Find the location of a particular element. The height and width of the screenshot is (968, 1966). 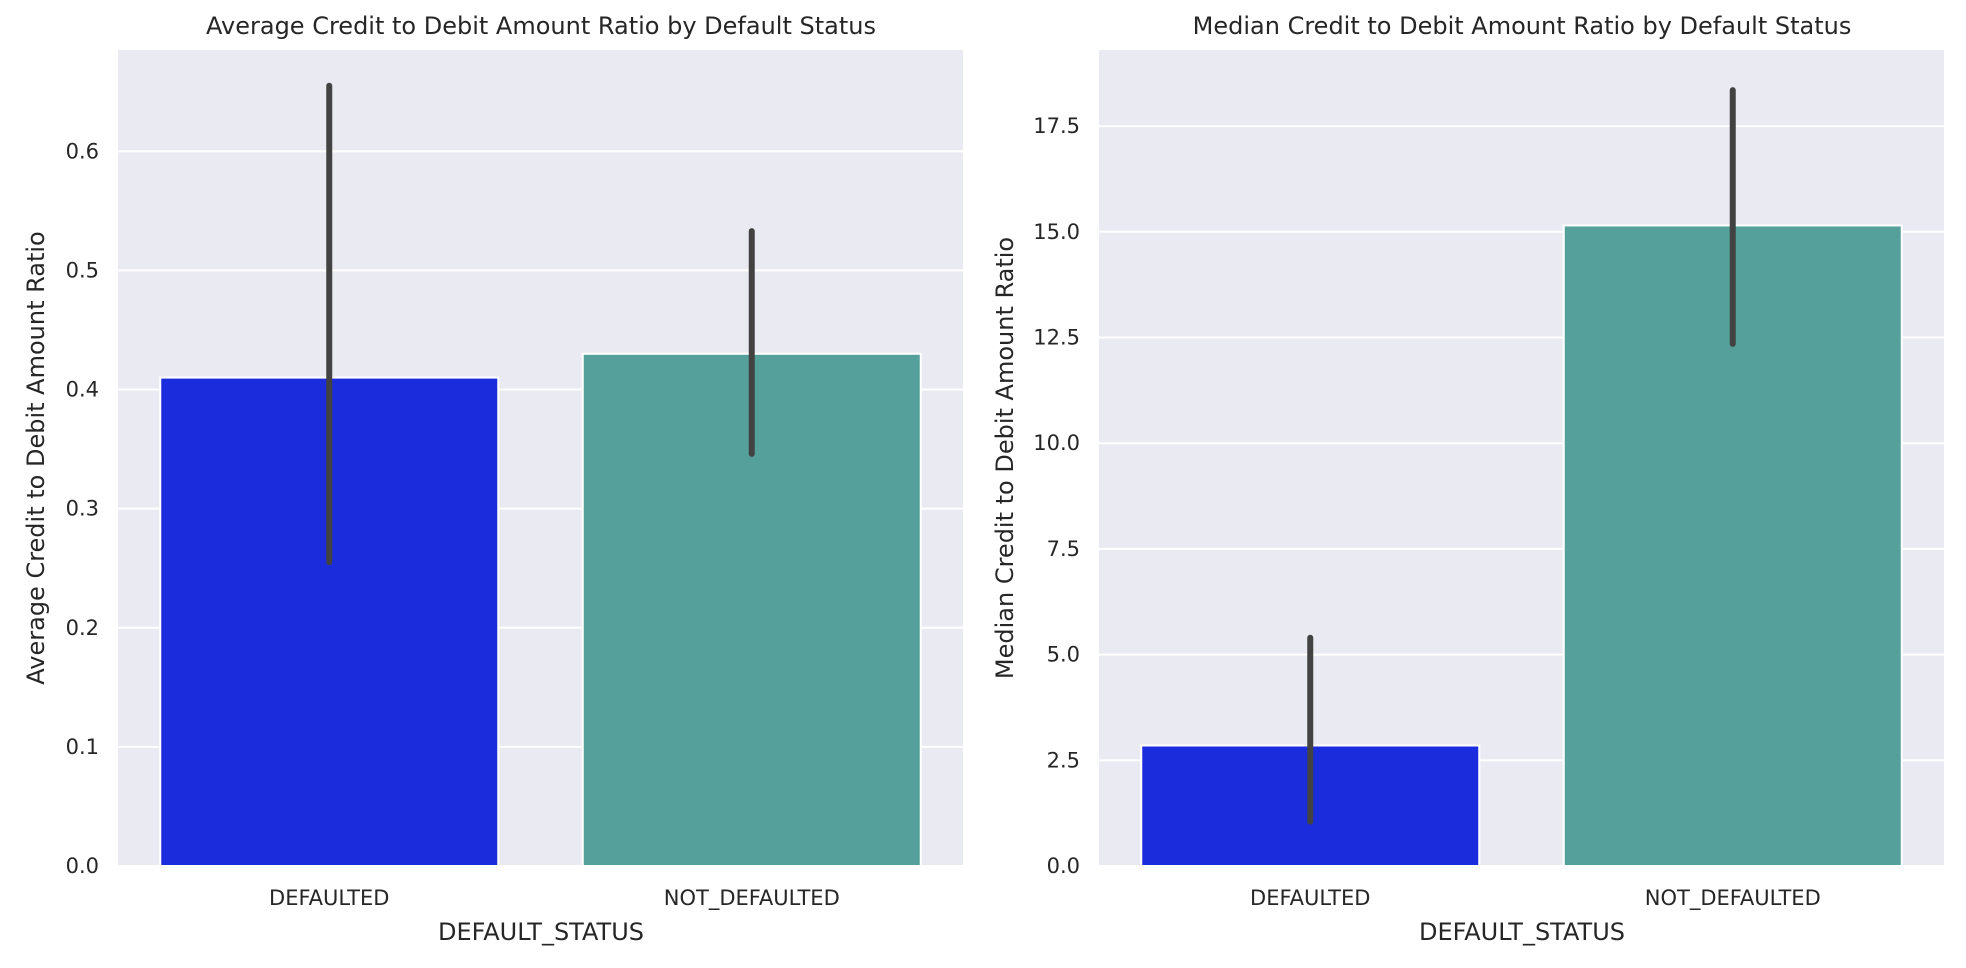

y-tick-label: 17.5 is located at coordinates (1056, 126).